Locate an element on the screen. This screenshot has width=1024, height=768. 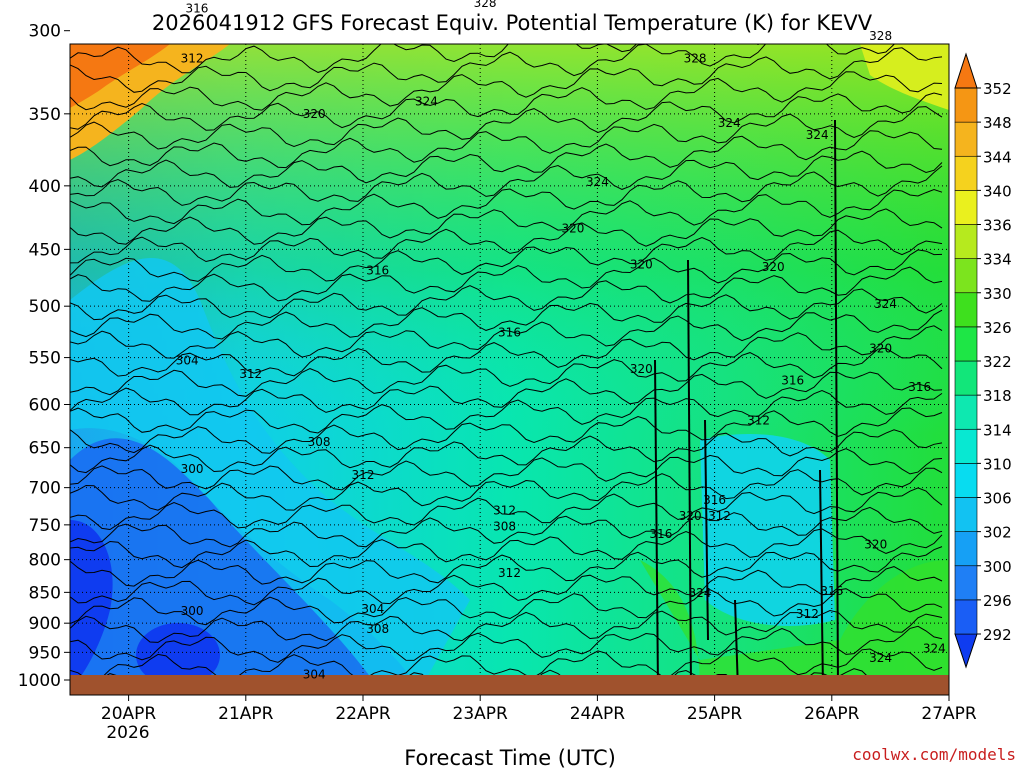
x-axis-label: Forecast Time (UTC) is located at coordinates (510, 757).